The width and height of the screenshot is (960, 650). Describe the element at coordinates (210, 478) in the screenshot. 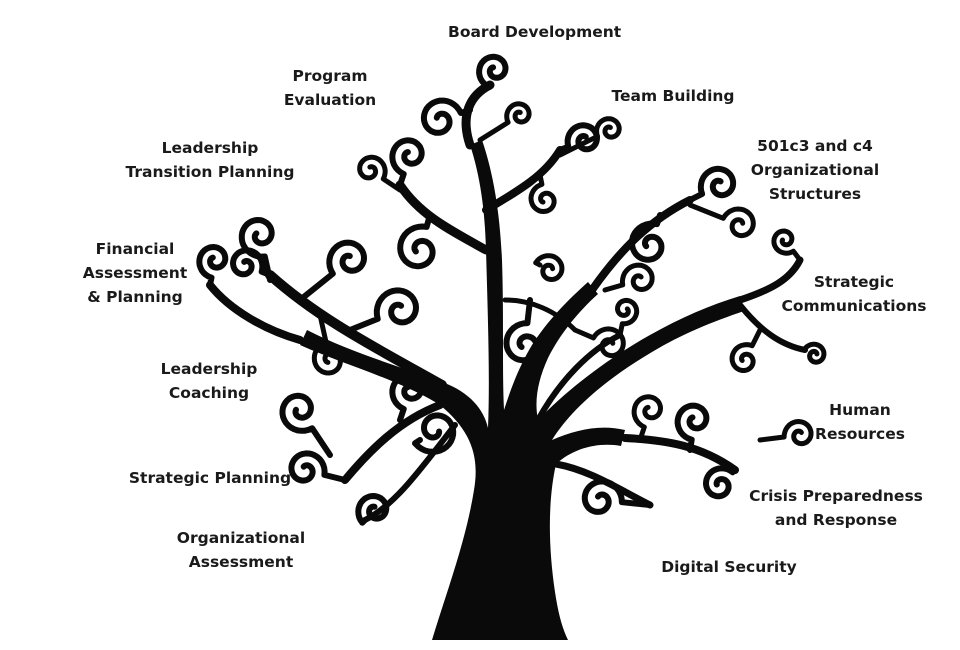

I see `label-strategic-planning: Strategic Planning` at that location.